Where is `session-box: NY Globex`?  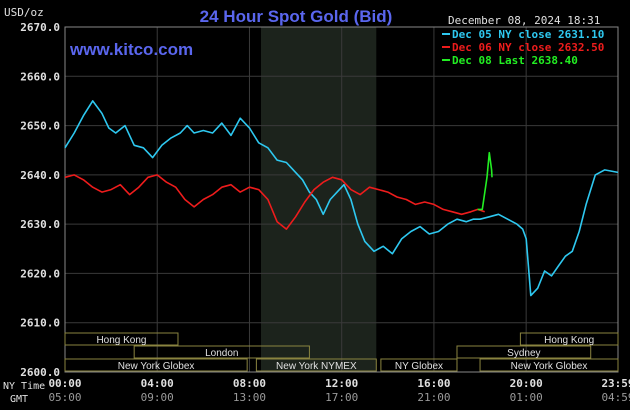 session-box: NY Globex is located at coordinates (419, 365).